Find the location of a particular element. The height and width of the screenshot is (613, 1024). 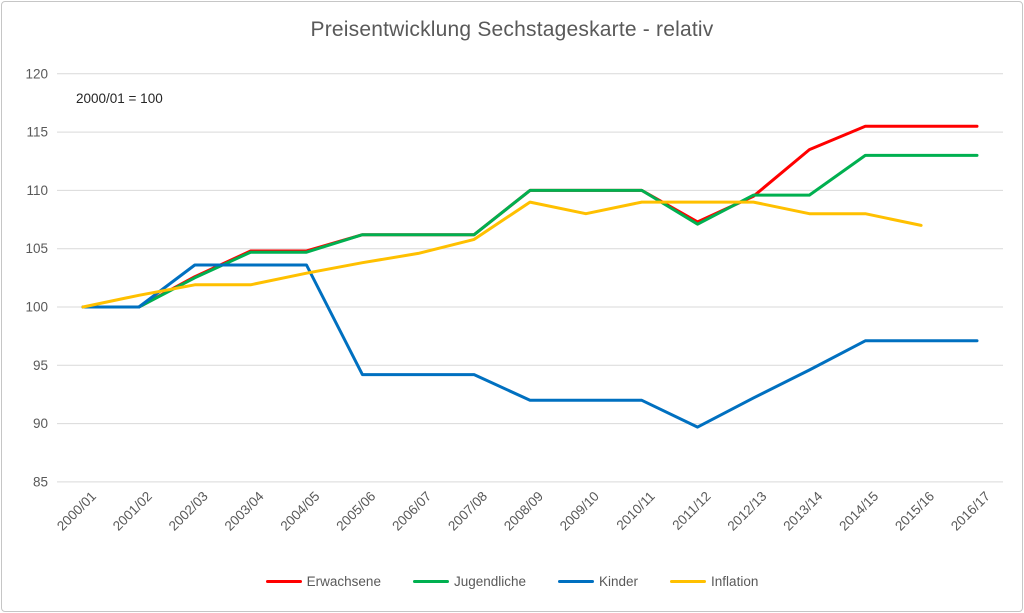

legend-label: Kinder is located at coordinates (619, 581).